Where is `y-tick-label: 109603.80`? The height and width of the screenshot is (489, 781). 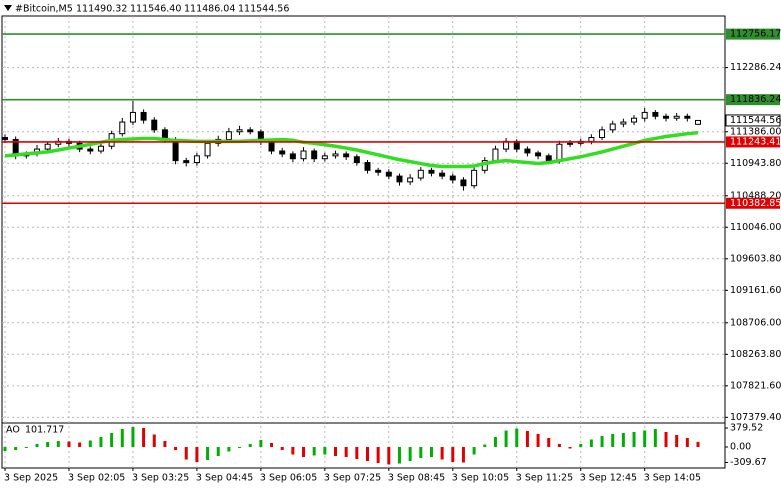 y-tick-label: 109603.80 is located at coordinates (755, 258).